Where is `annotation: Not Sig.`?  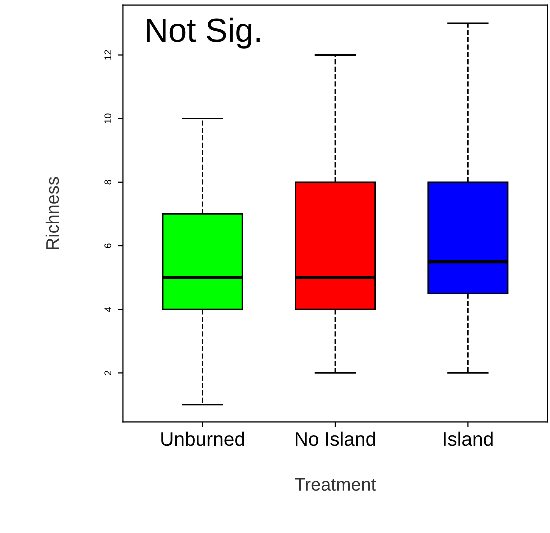 annotation: Not Sig. is located at coordinates (203, 33).